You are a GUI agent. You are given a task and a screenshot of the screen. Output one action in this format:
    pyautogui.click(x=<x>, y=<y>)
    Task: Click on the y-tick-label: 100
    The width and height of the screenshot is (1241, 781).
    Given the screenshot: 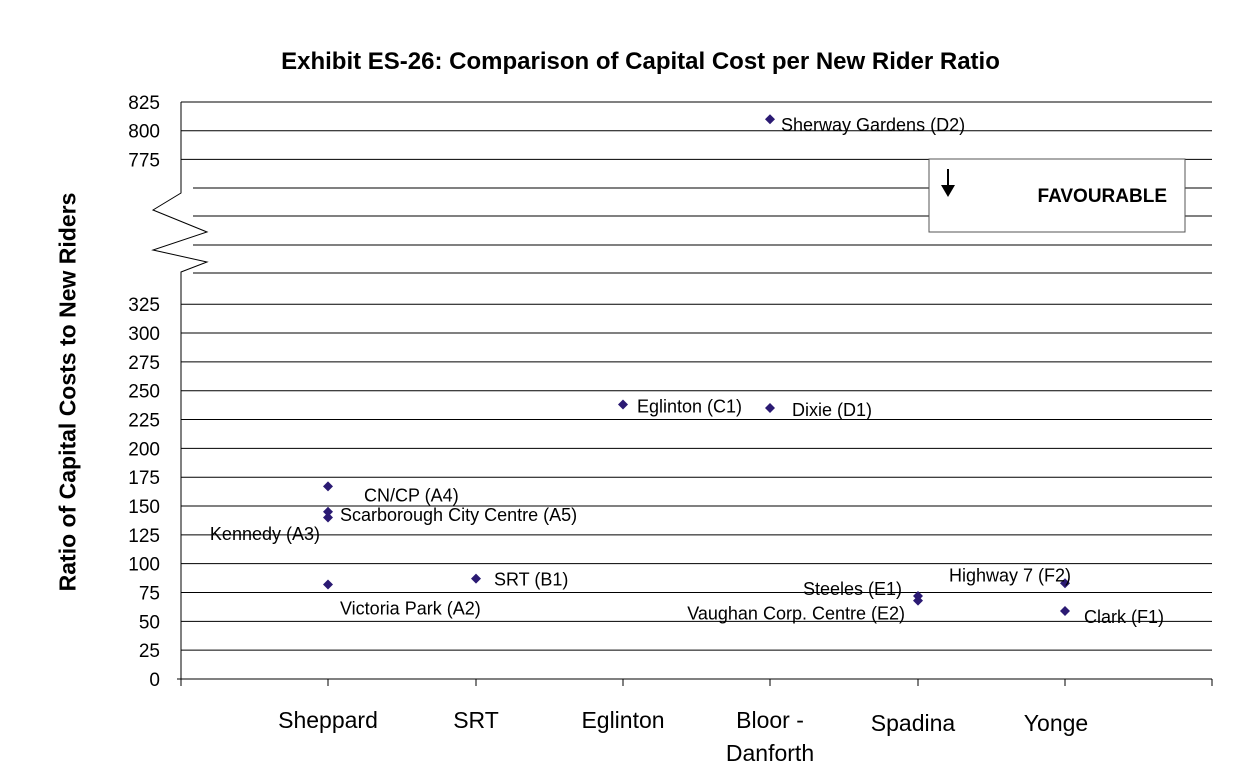 What is the action you would take?
    pyautogui.click(x=144, y=565)
    